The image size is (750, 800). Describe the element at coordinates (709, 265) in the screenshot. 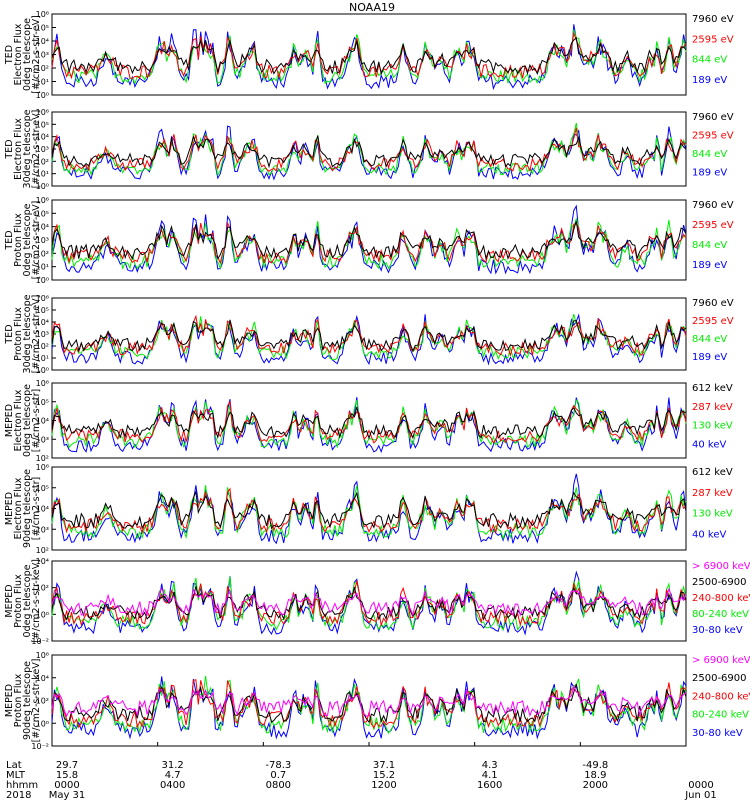

I see `legend-entry: 189 eV` at that location.